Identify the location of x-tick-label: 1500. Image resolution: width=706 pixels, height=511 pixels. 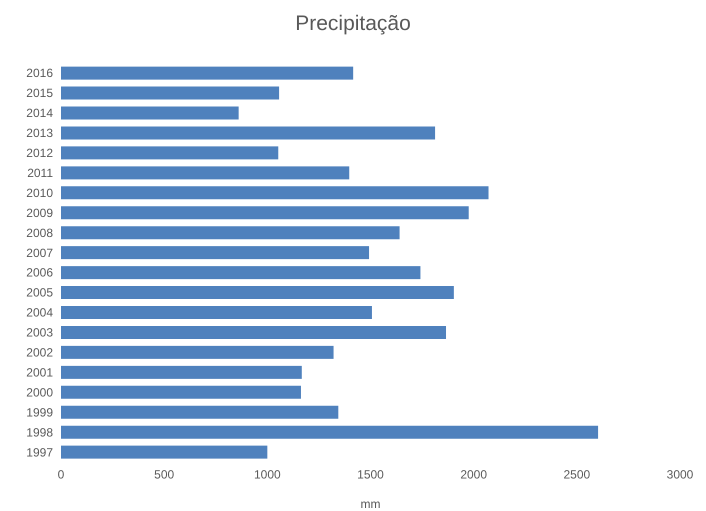
(370, 475).